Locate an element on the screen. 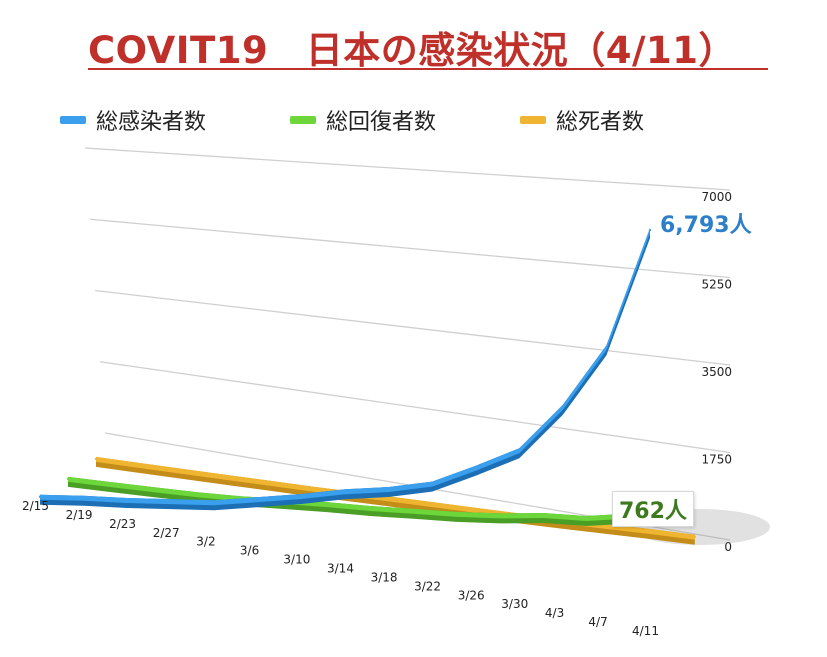 The width and height of the screenshot is (827, 657). x-tick-label: 2/19 is located at coordinates (79, 515).